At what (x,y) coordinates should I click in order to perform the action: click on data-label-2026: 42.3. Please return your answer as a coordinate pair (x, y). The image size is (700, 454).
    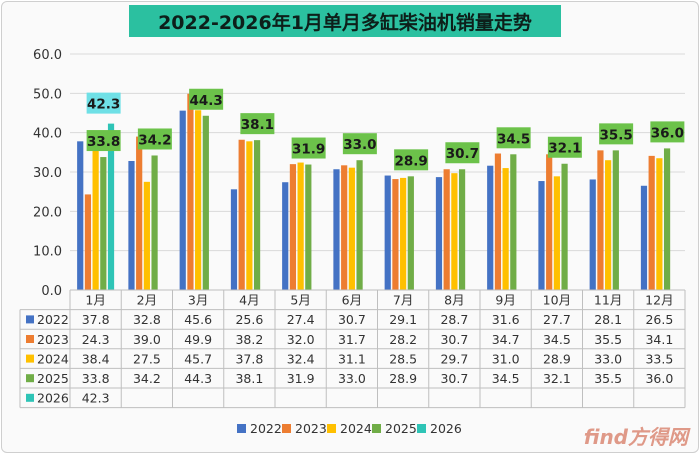
    Looking at the image, I should click on (103, 105).